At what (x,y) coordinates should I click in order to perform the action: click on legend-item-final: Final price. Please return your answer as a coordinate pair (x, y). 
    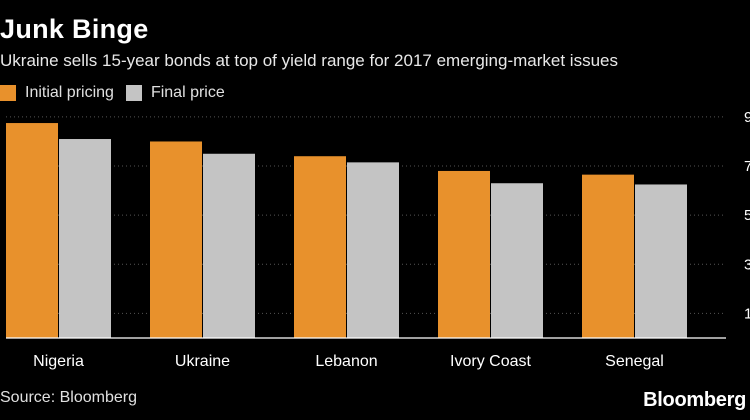
    Looking at the image, I should click on (175, 93).